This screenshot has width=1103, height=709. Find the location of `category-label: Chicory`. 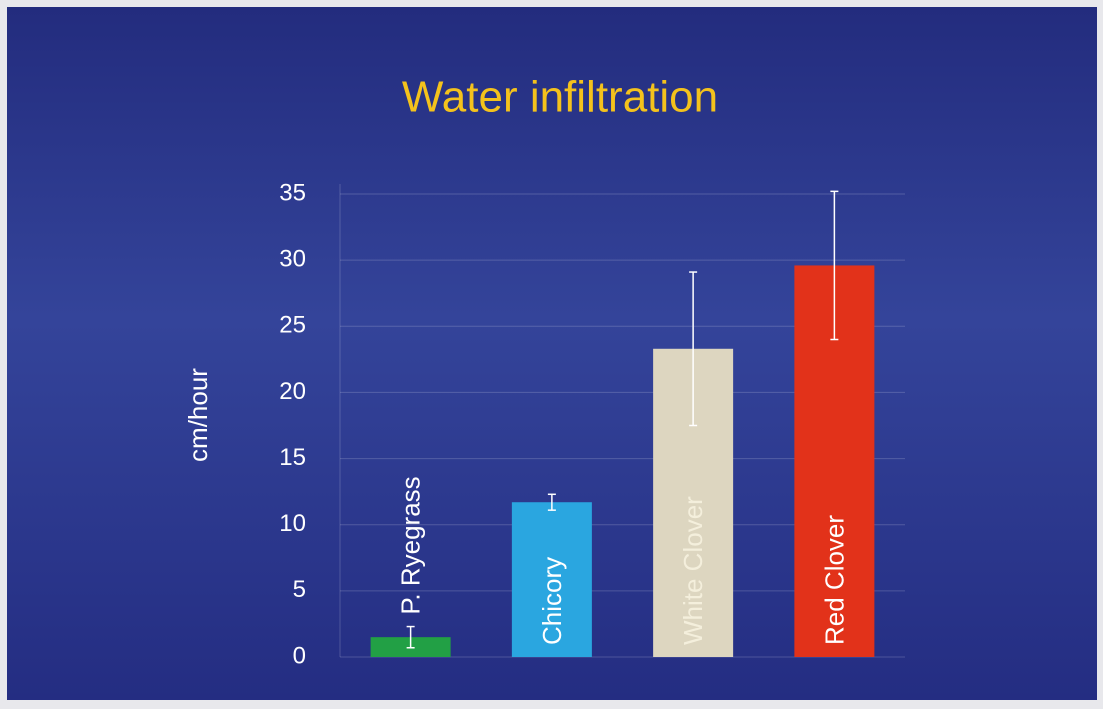

category-label: Chicory is located at coordinates (552, 601).